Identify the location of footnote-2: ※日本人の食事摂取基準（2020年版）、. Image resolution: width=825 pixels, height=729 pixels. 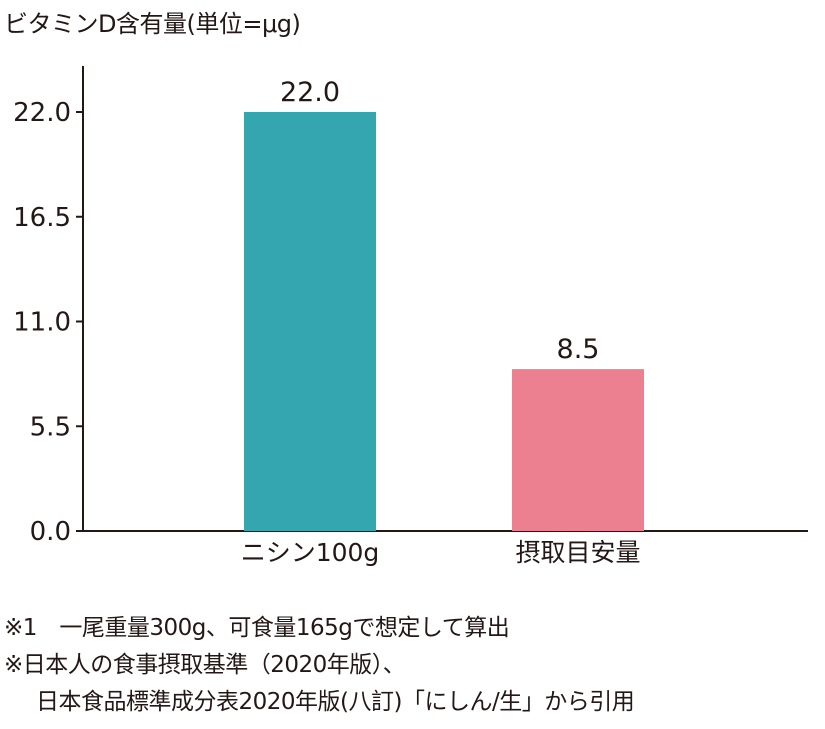
(205, 665).